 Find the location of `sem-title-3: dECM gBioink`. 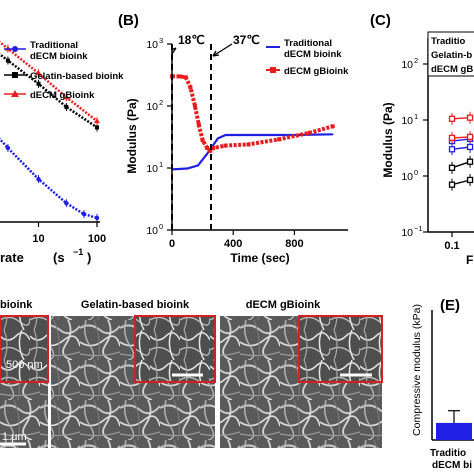

sem-title-3: dECM gBioink is located at coordinates (283, 305).